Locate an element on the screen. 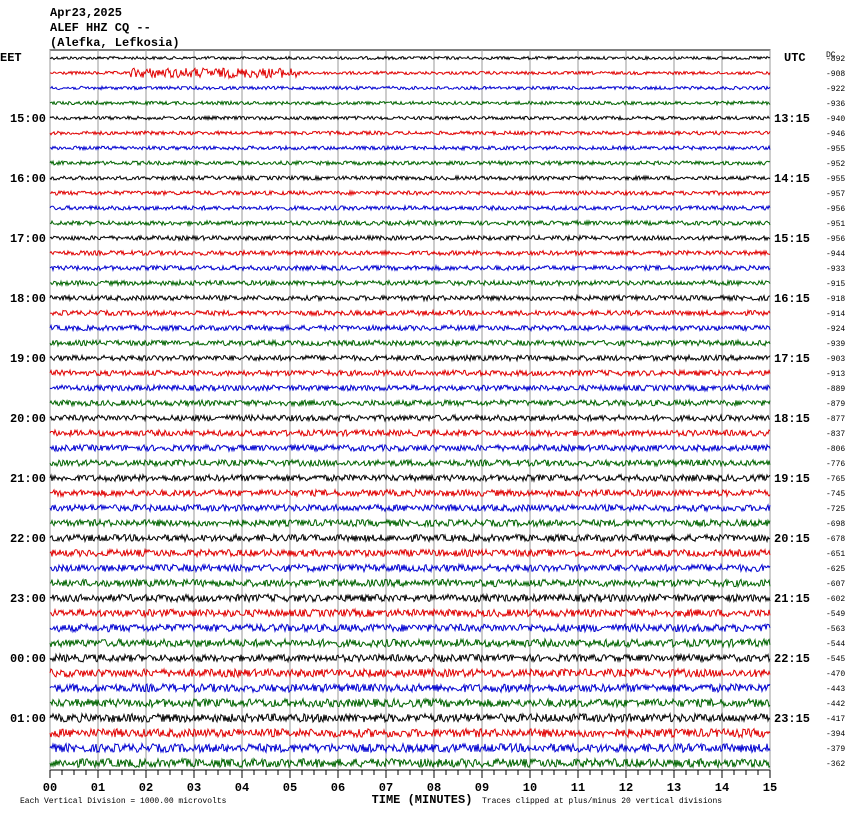 This screenshot has width=850, height=814. right-time-label: 22:15 is located at coordinates (792, 659).